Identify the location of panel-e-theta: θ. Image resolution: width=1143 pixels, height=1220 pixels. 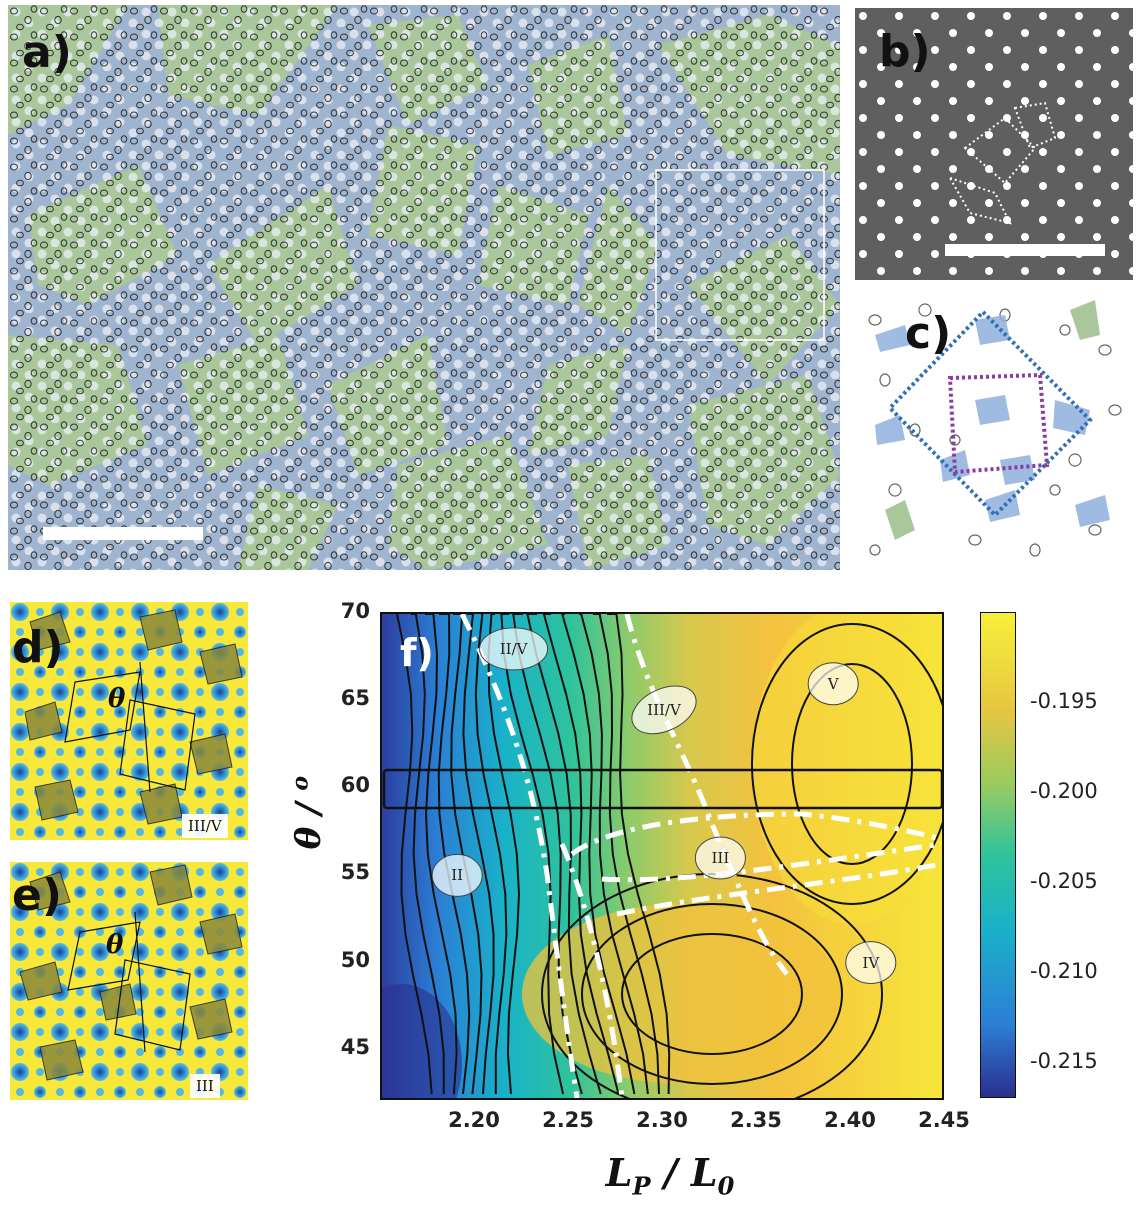
(115, 945).